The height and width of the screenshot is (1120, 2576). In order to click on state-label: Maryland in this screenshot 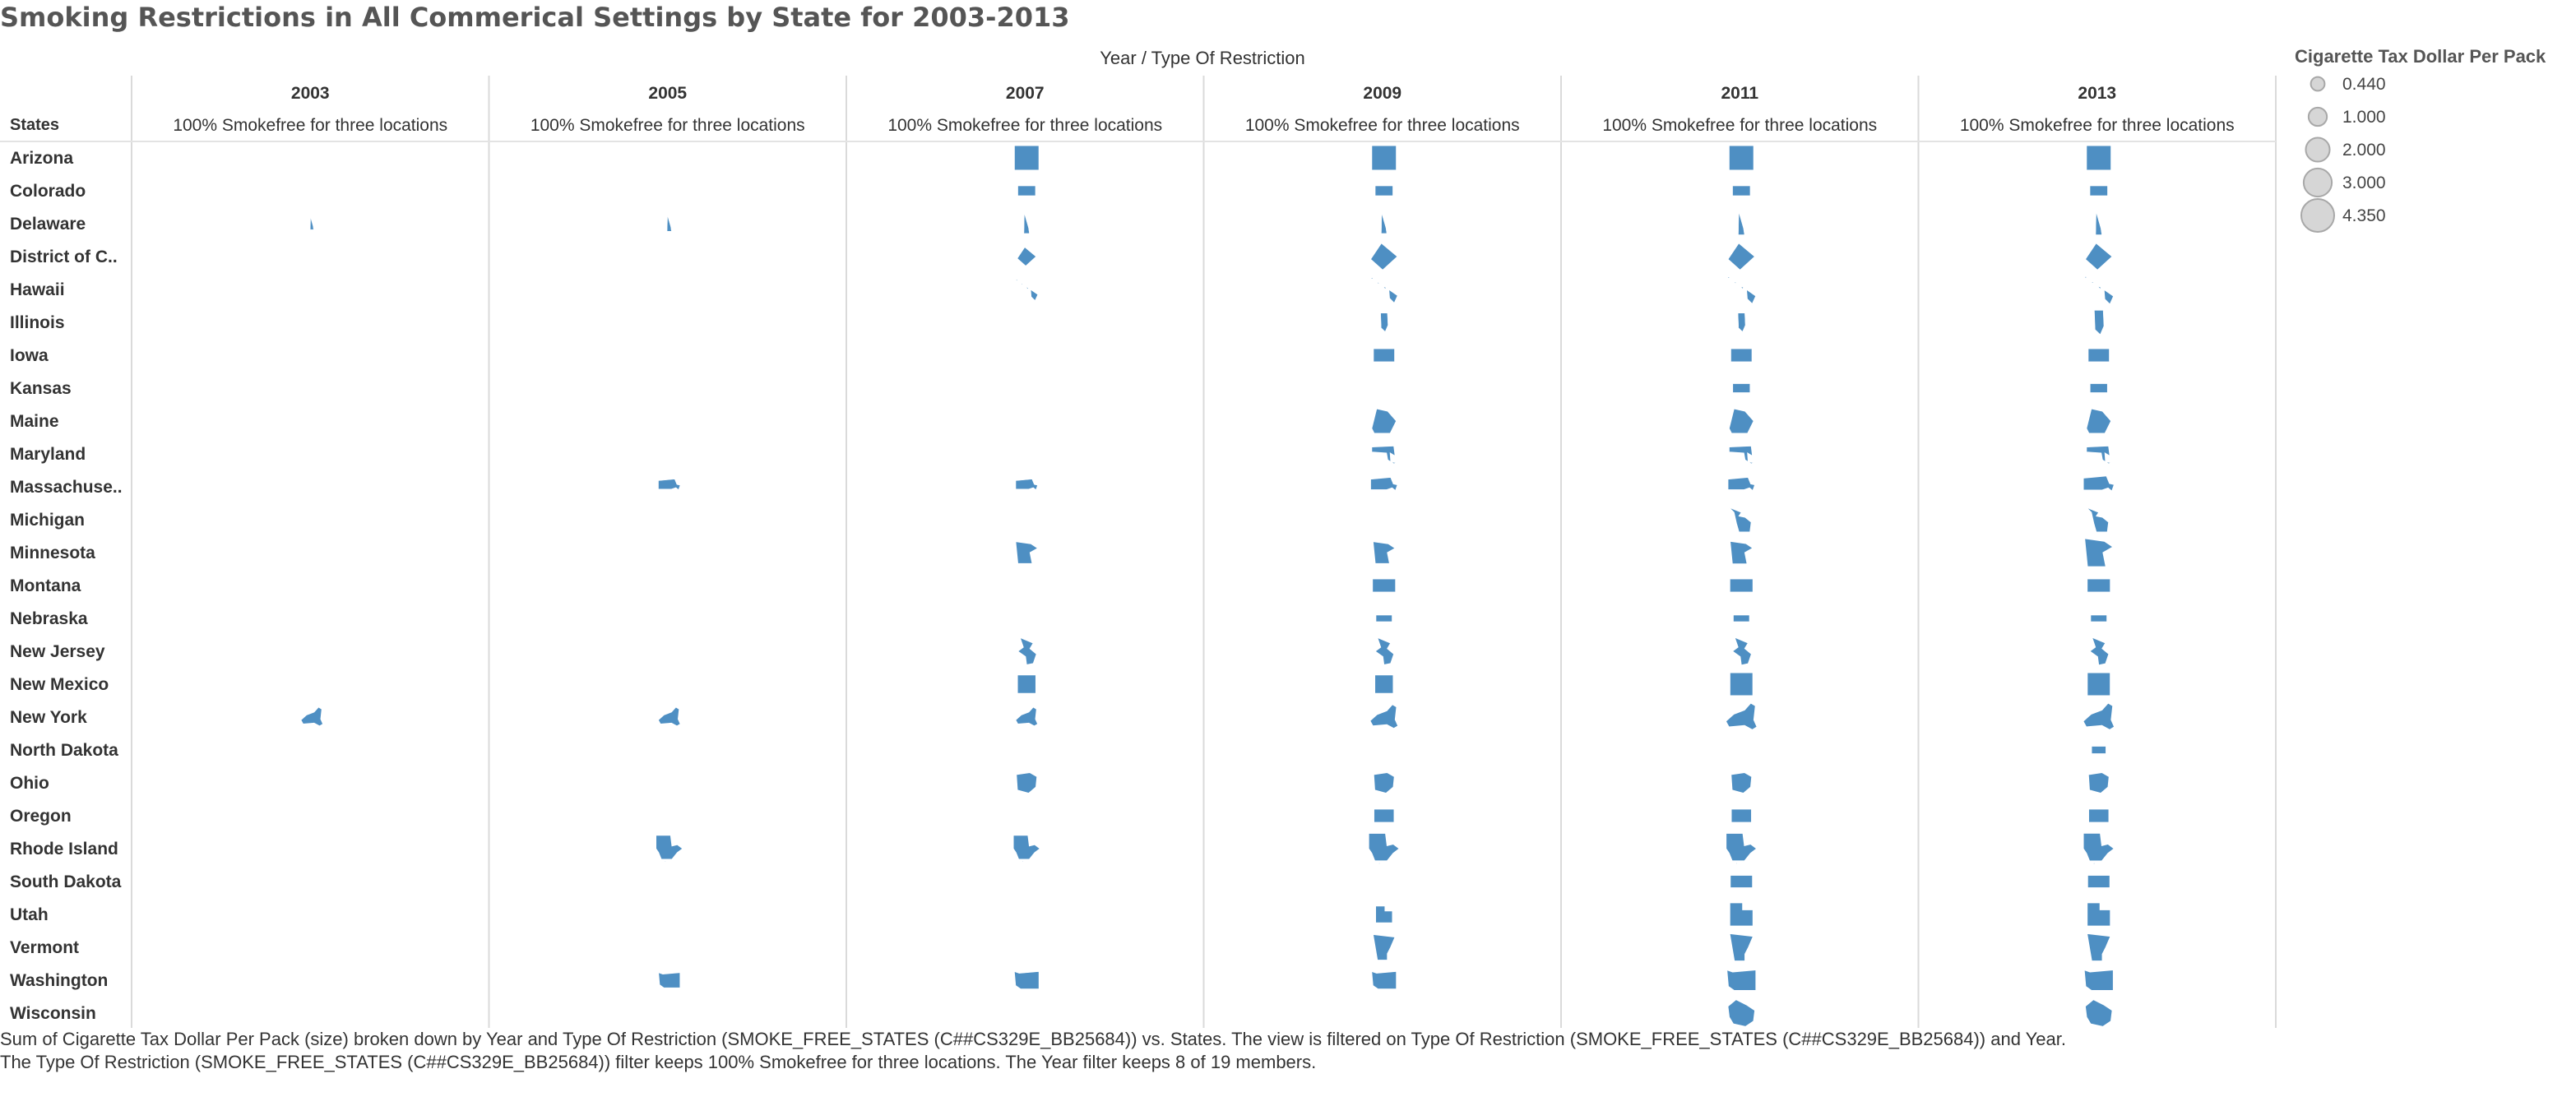, I will do `click(48, 454)`.